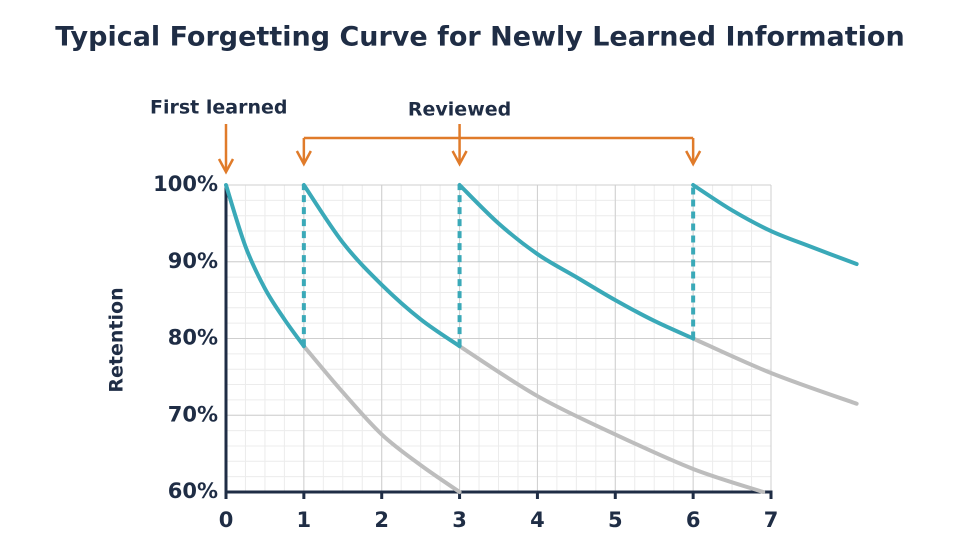 The width and height of the screenshot is (960, 540). Describe the element at coordinates (381, 520) in the screenshot. I see `x-tick-label: 2` at that location.